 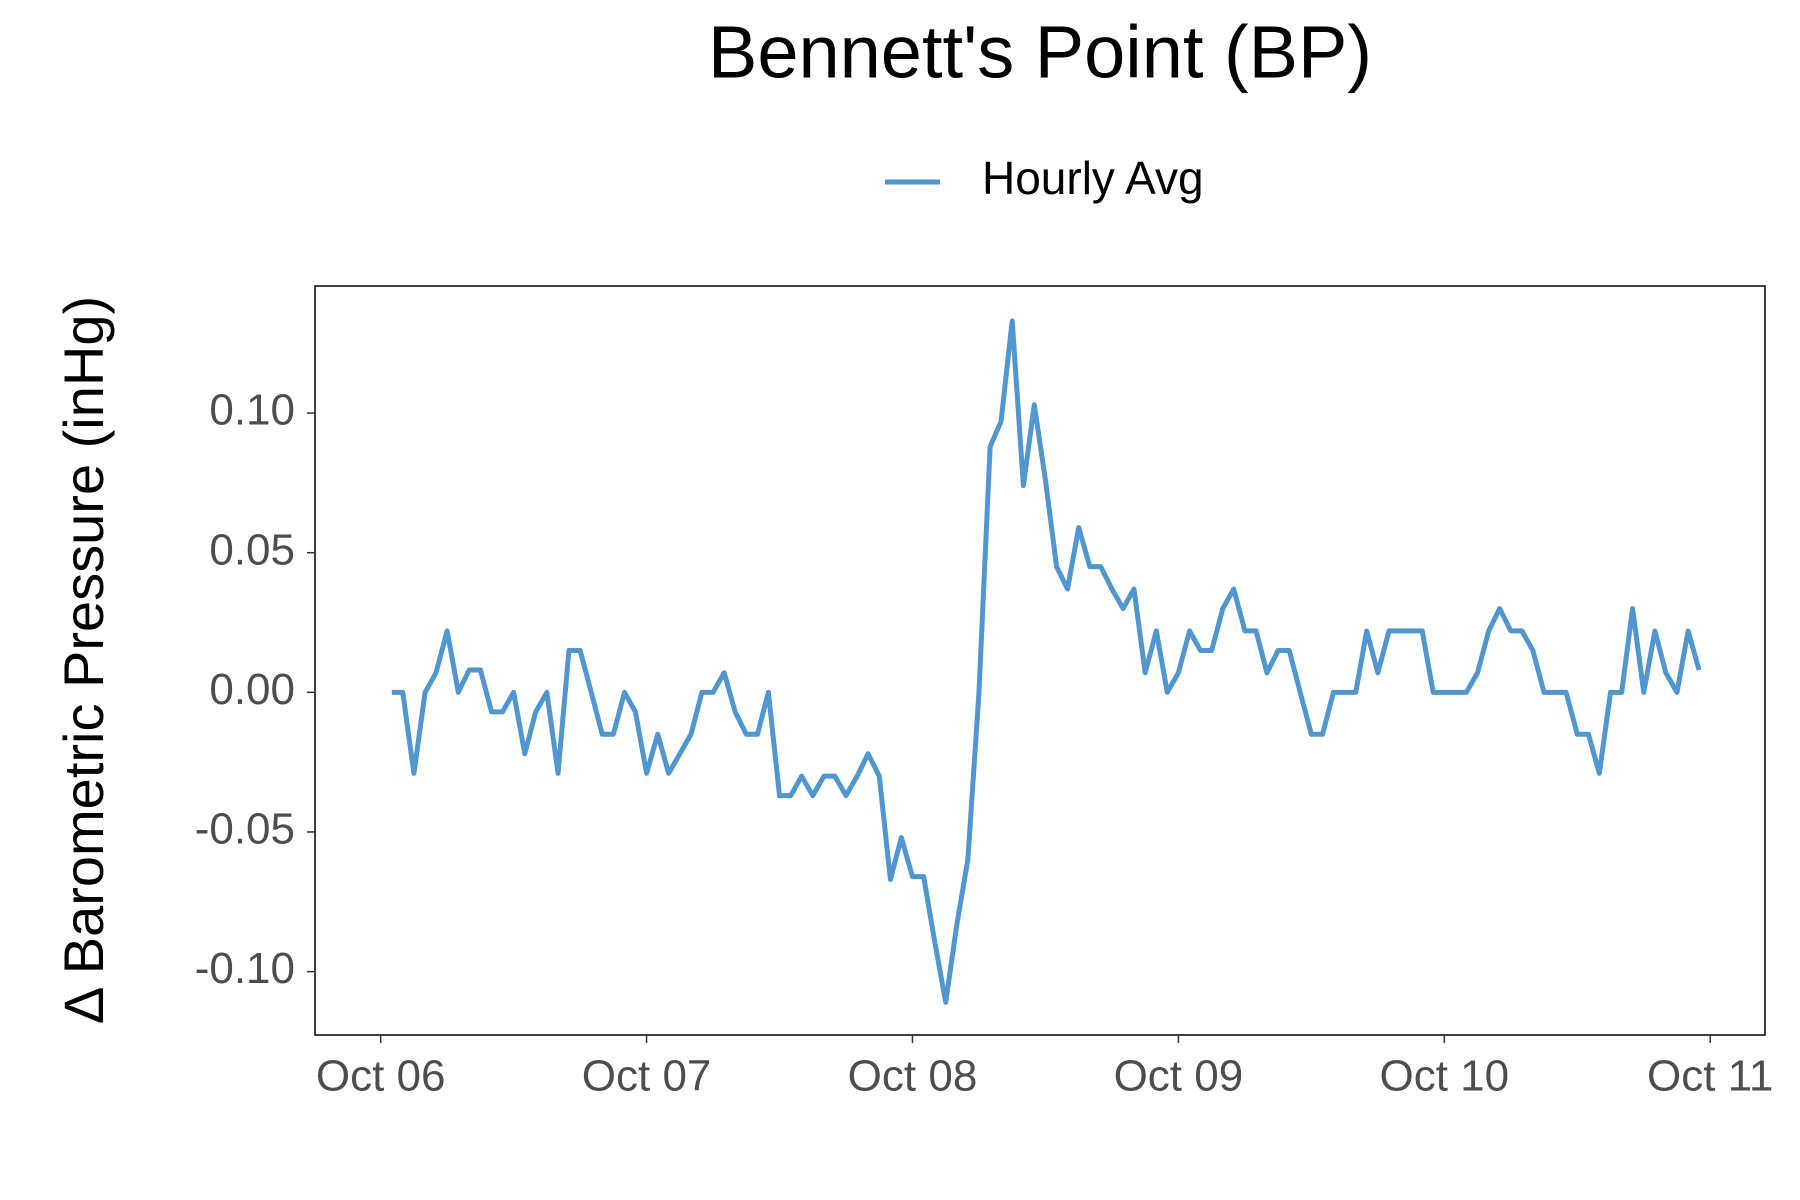 I want to click on y-tick-label: 0.05, so click(x=252, y=549).